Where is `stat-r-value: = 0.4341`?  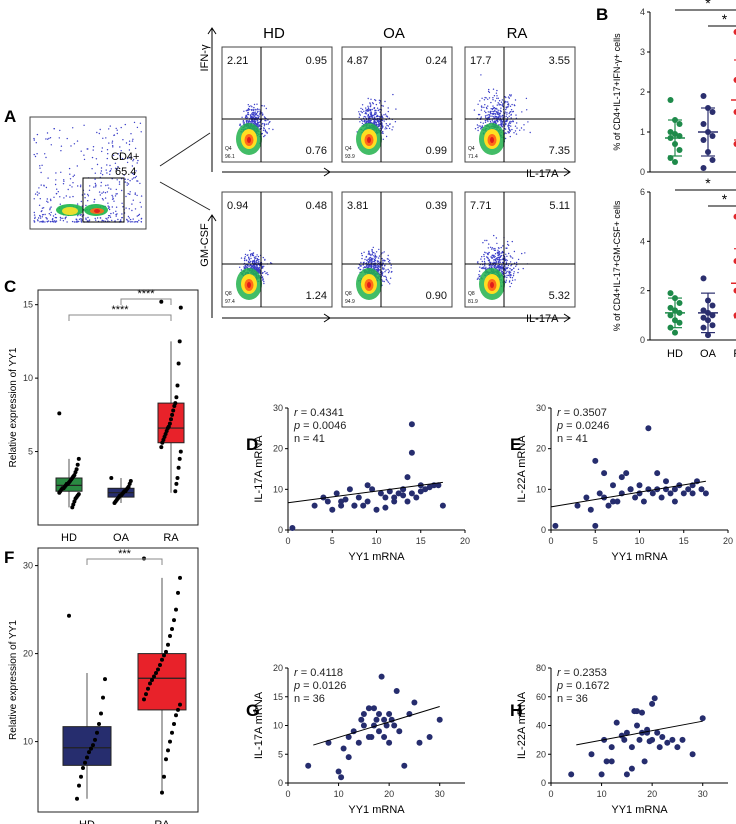 stat-r-value: = 0.4341 is located at coordinates (321, 413).